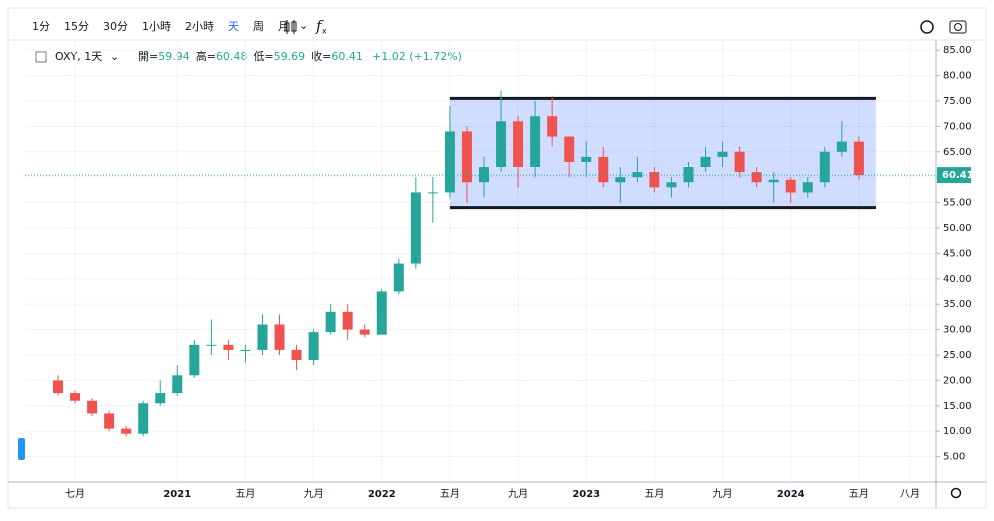  I want to click on indicator-icon-x: x, so click(324, 31).